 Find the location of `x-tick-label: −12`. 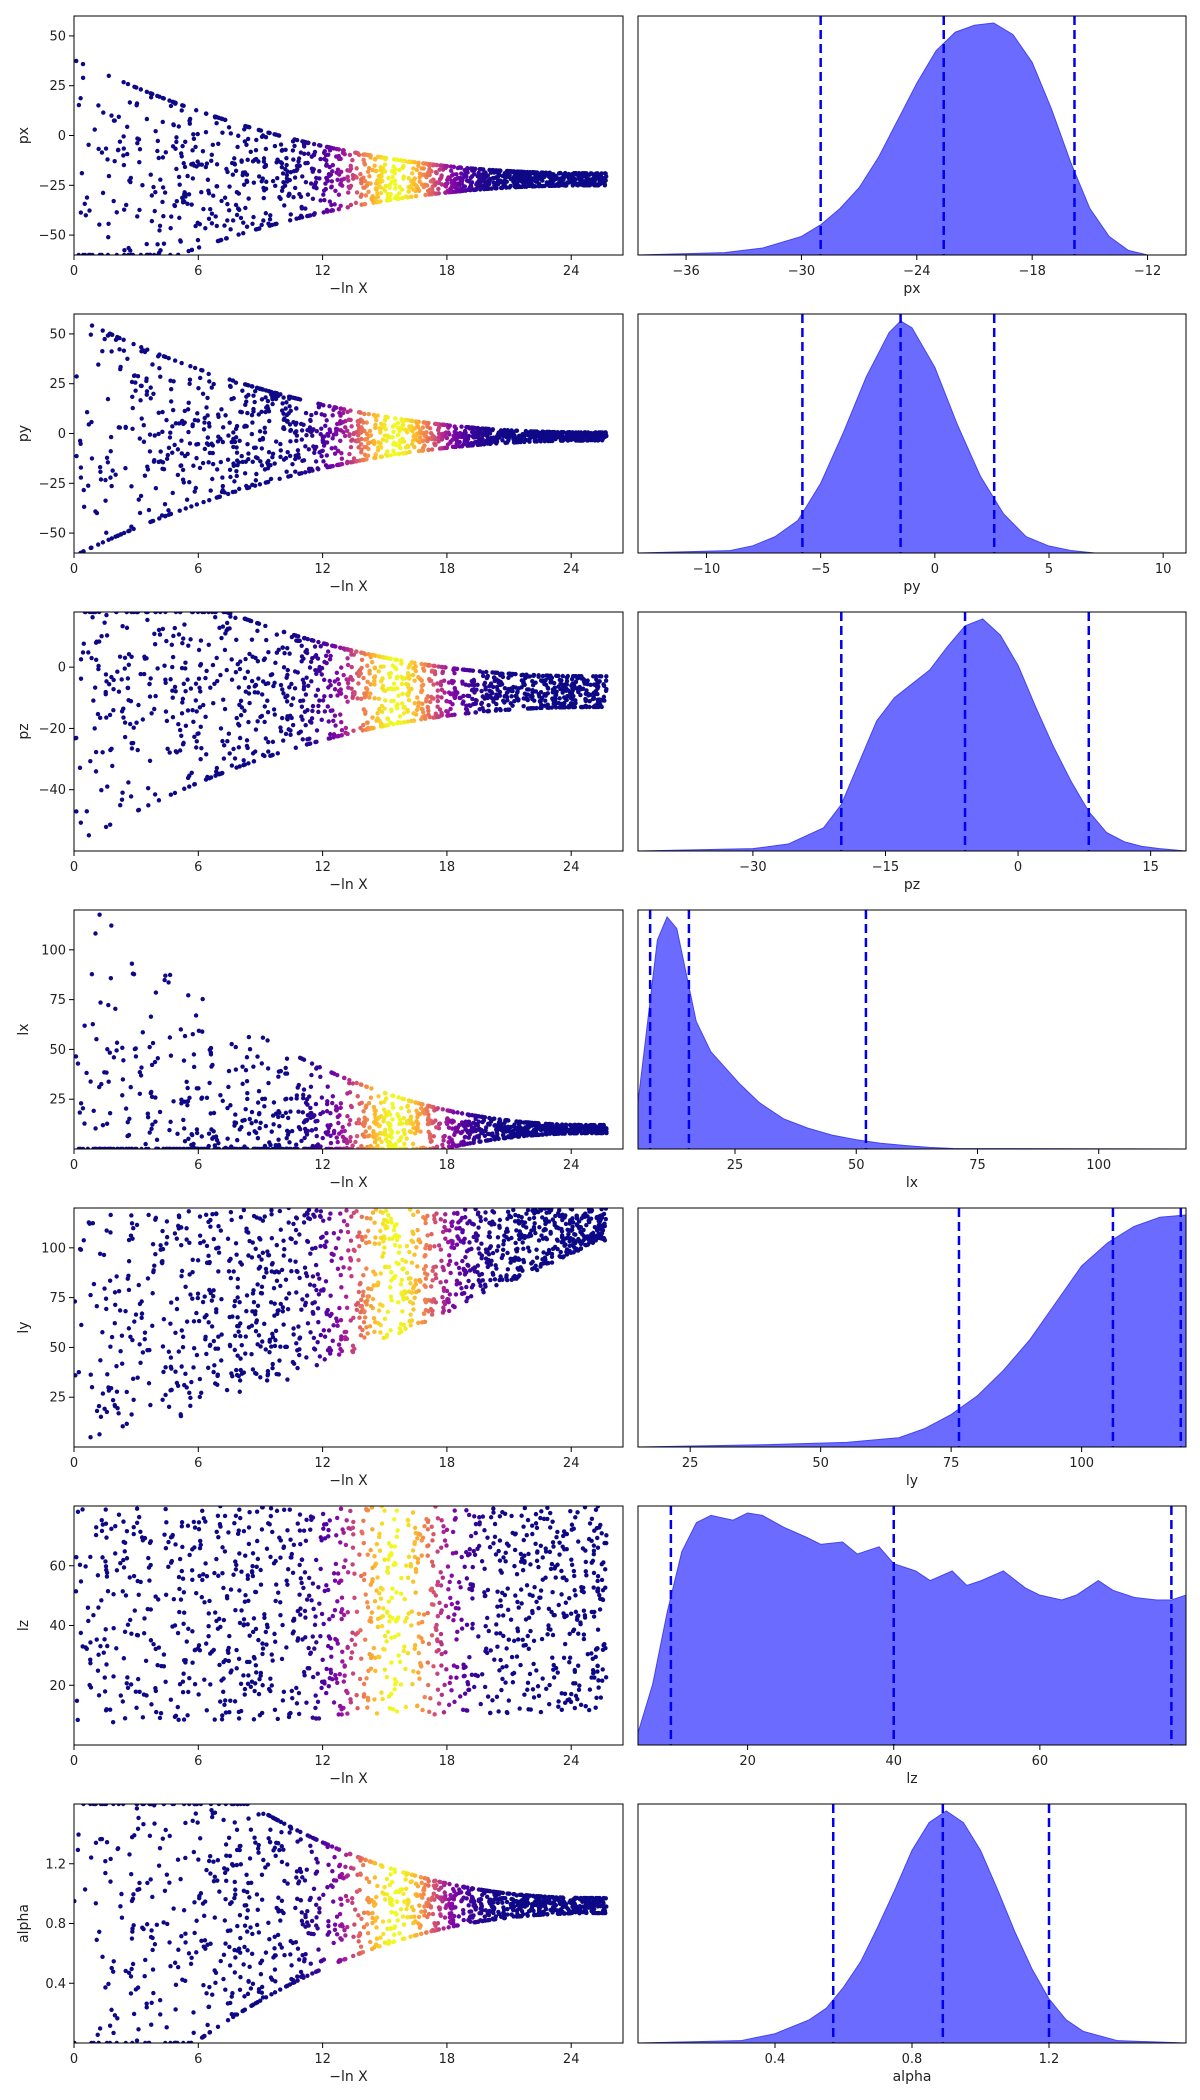

x-tick-label: −12 is located at coordinates (1147, 271).